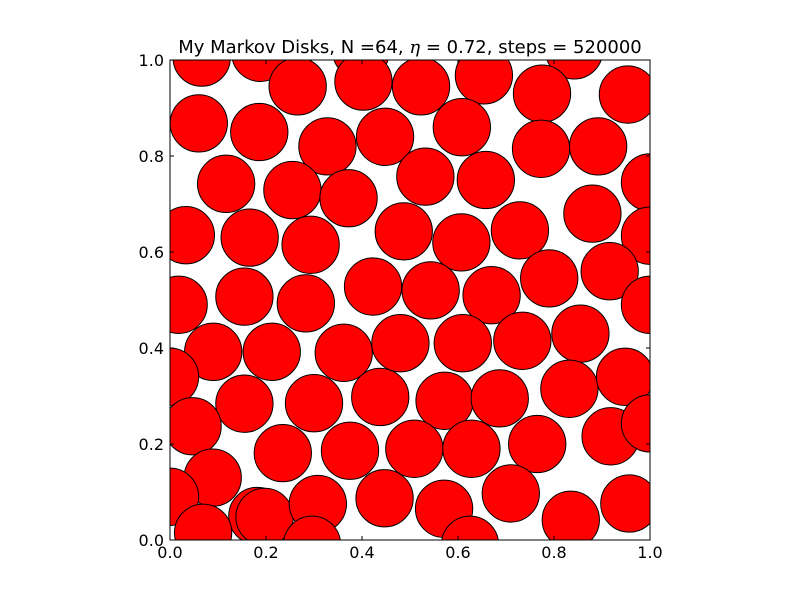  Describe the element at coordinates (151, 252) in the screenshot. I see `y-tick-label: 0.6` at that location.